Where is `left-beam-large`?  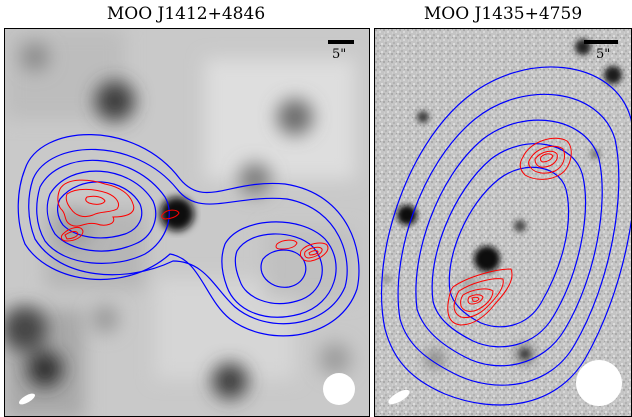 left-beam-large is located at coordinates (339, 389).